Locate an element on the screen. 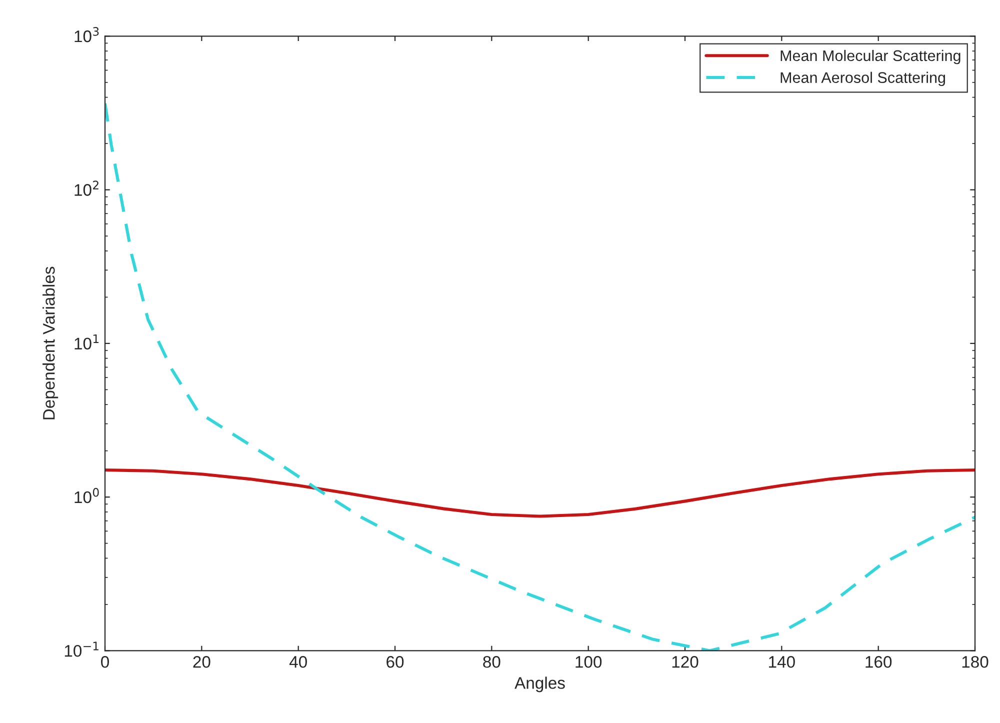 This screenshot has height=723, width=1000. x-tick-label: 80 is located at coordinates (491, 662).